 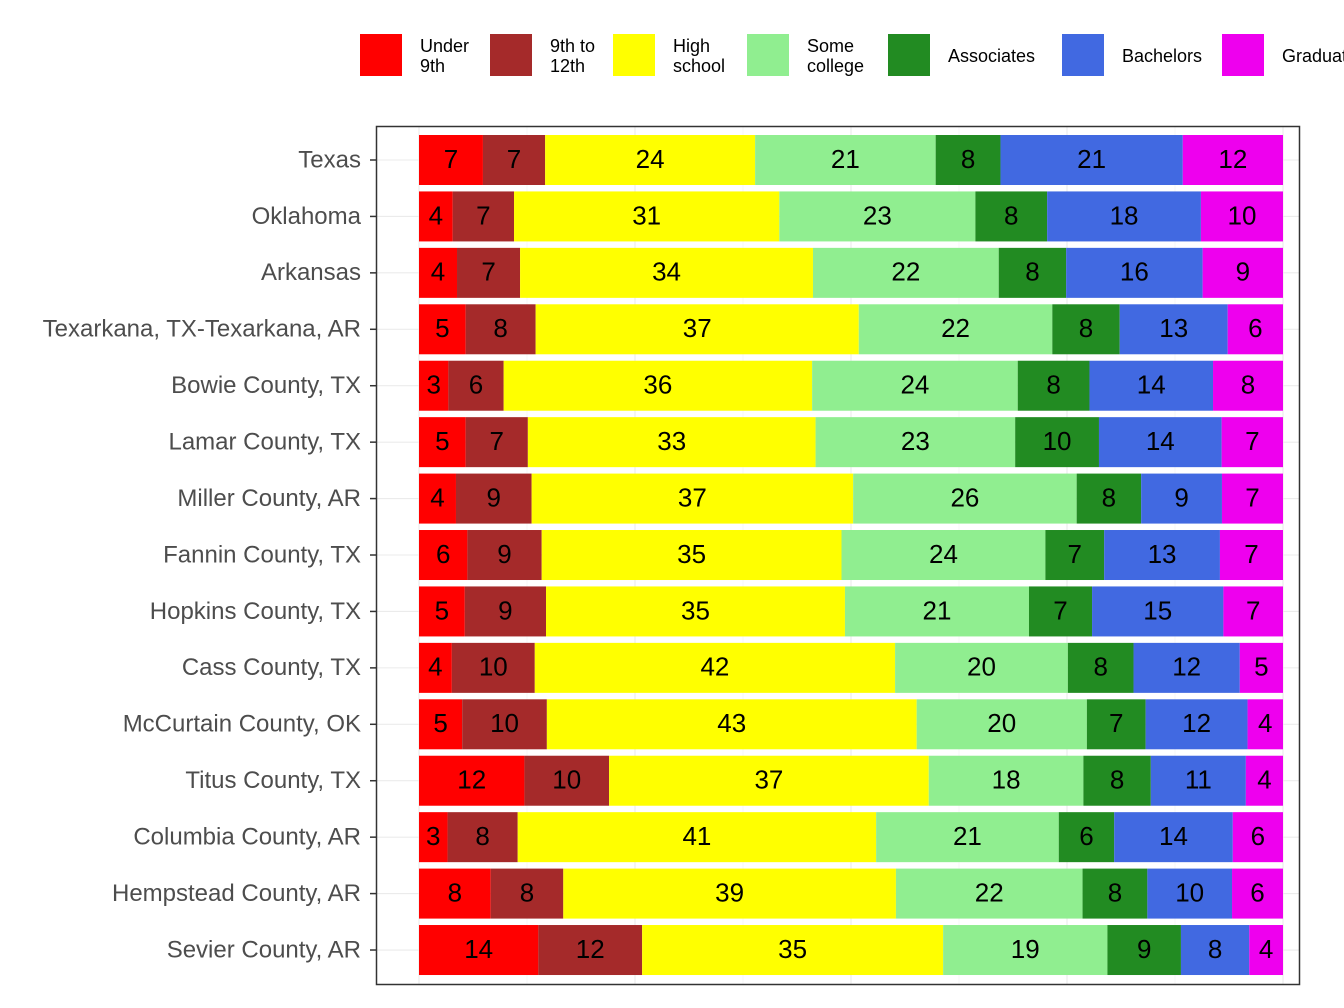 I want to click on bar-value-label: 43, so click(x=731, y=723).